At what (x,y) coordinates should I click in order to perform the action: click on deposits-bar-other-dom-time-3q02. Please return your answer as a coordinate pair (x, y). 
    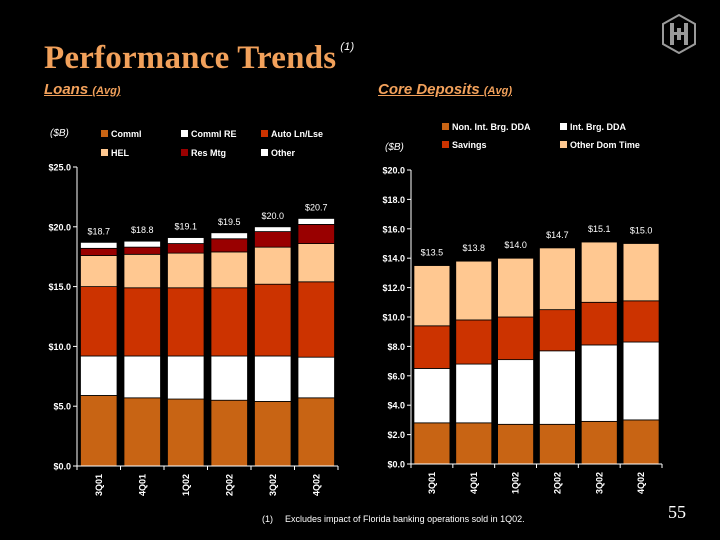
    Looking at the image, I should click on (599, 272).